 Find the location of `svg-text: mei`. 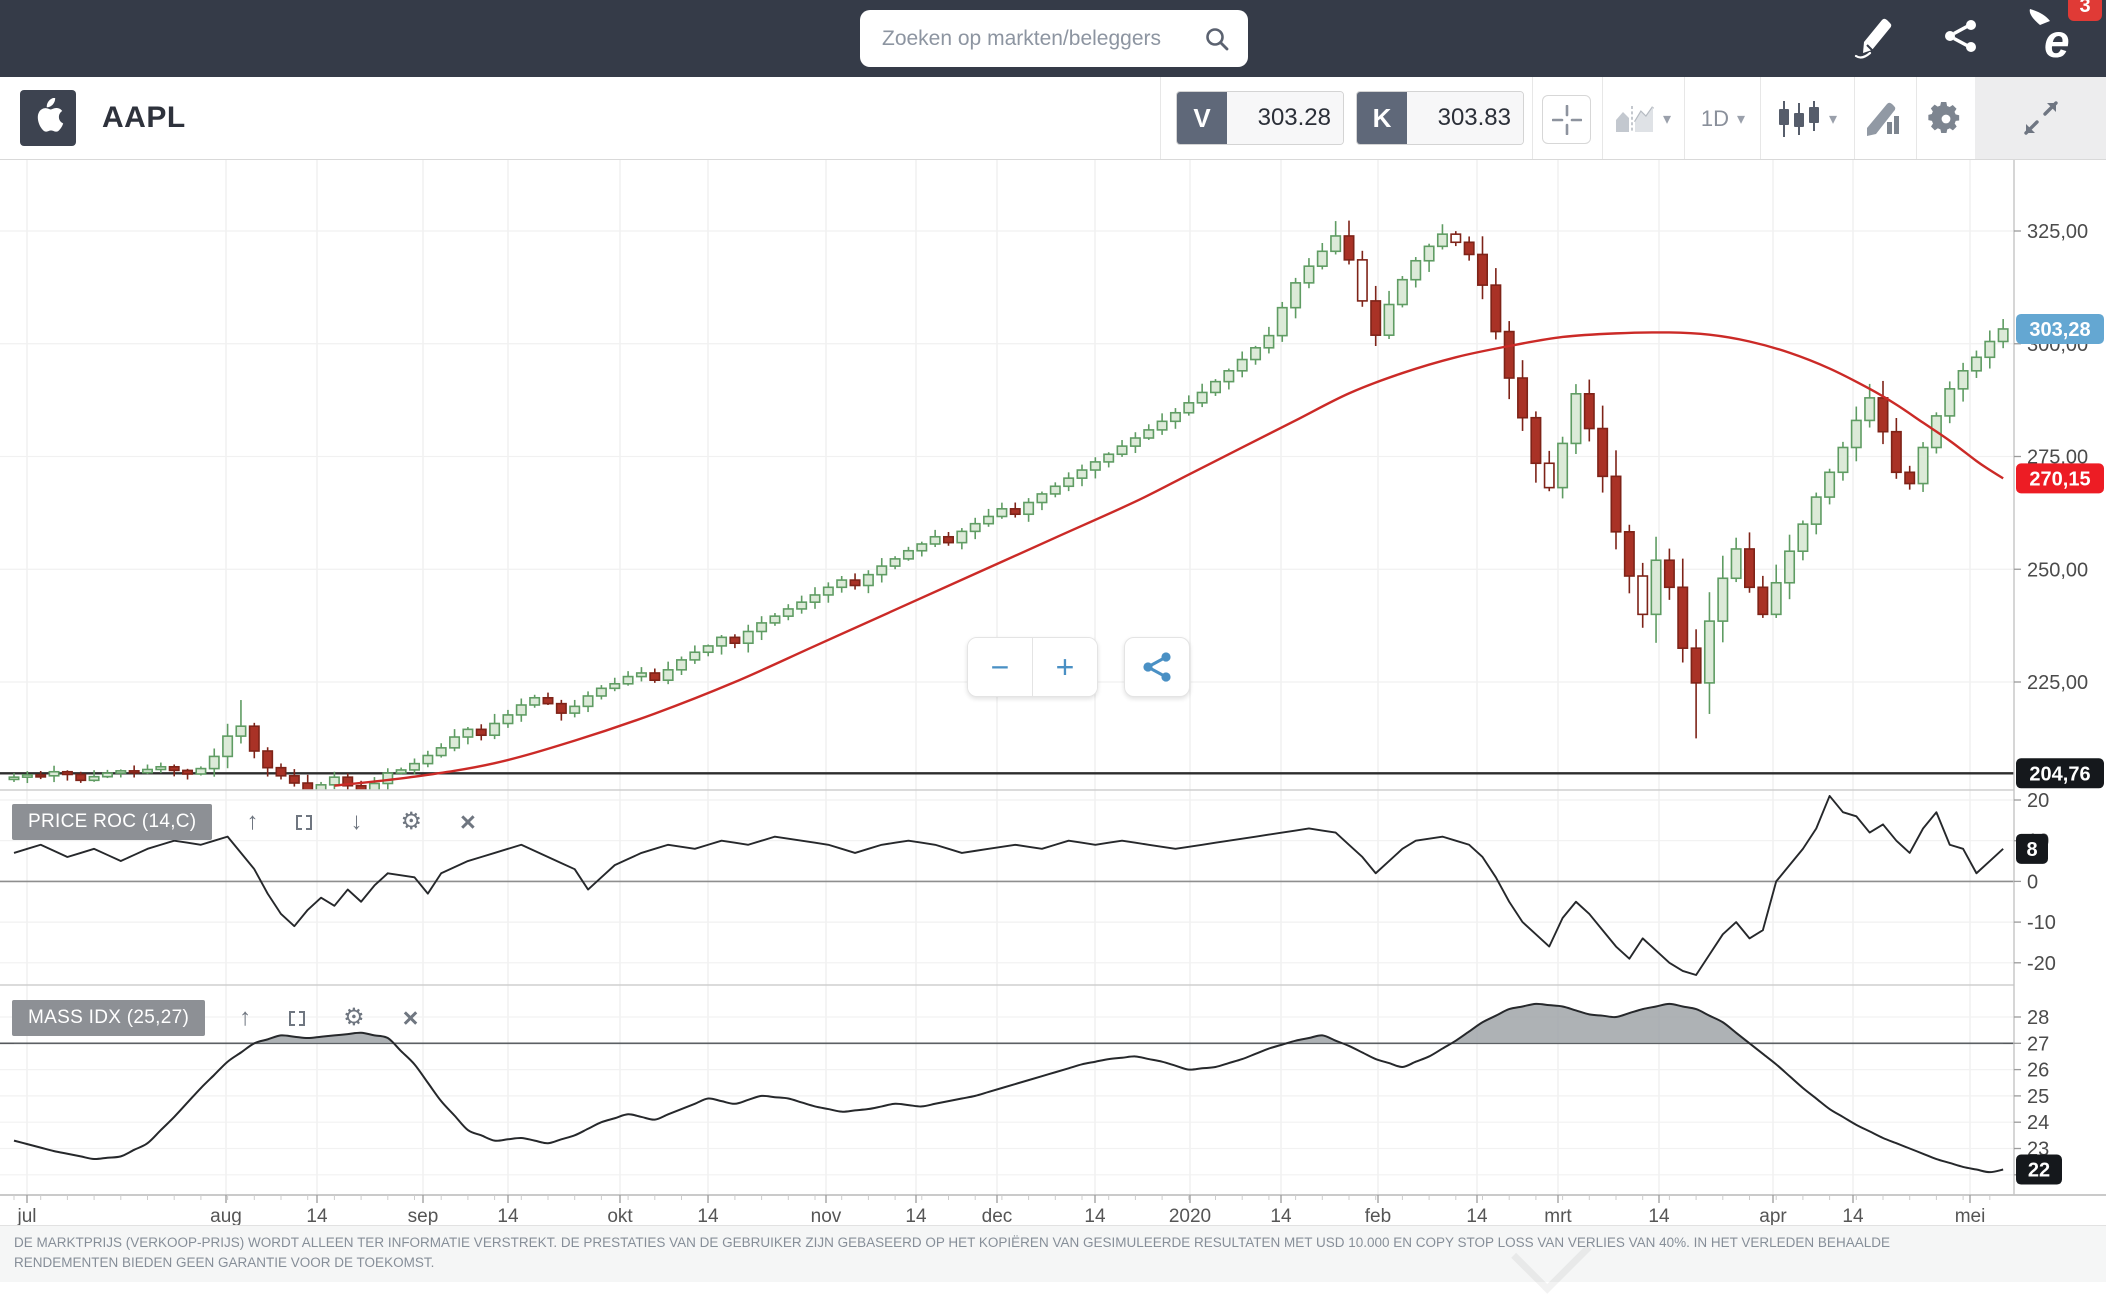

svg-text: mei is located at coordinates (1970, 1215).